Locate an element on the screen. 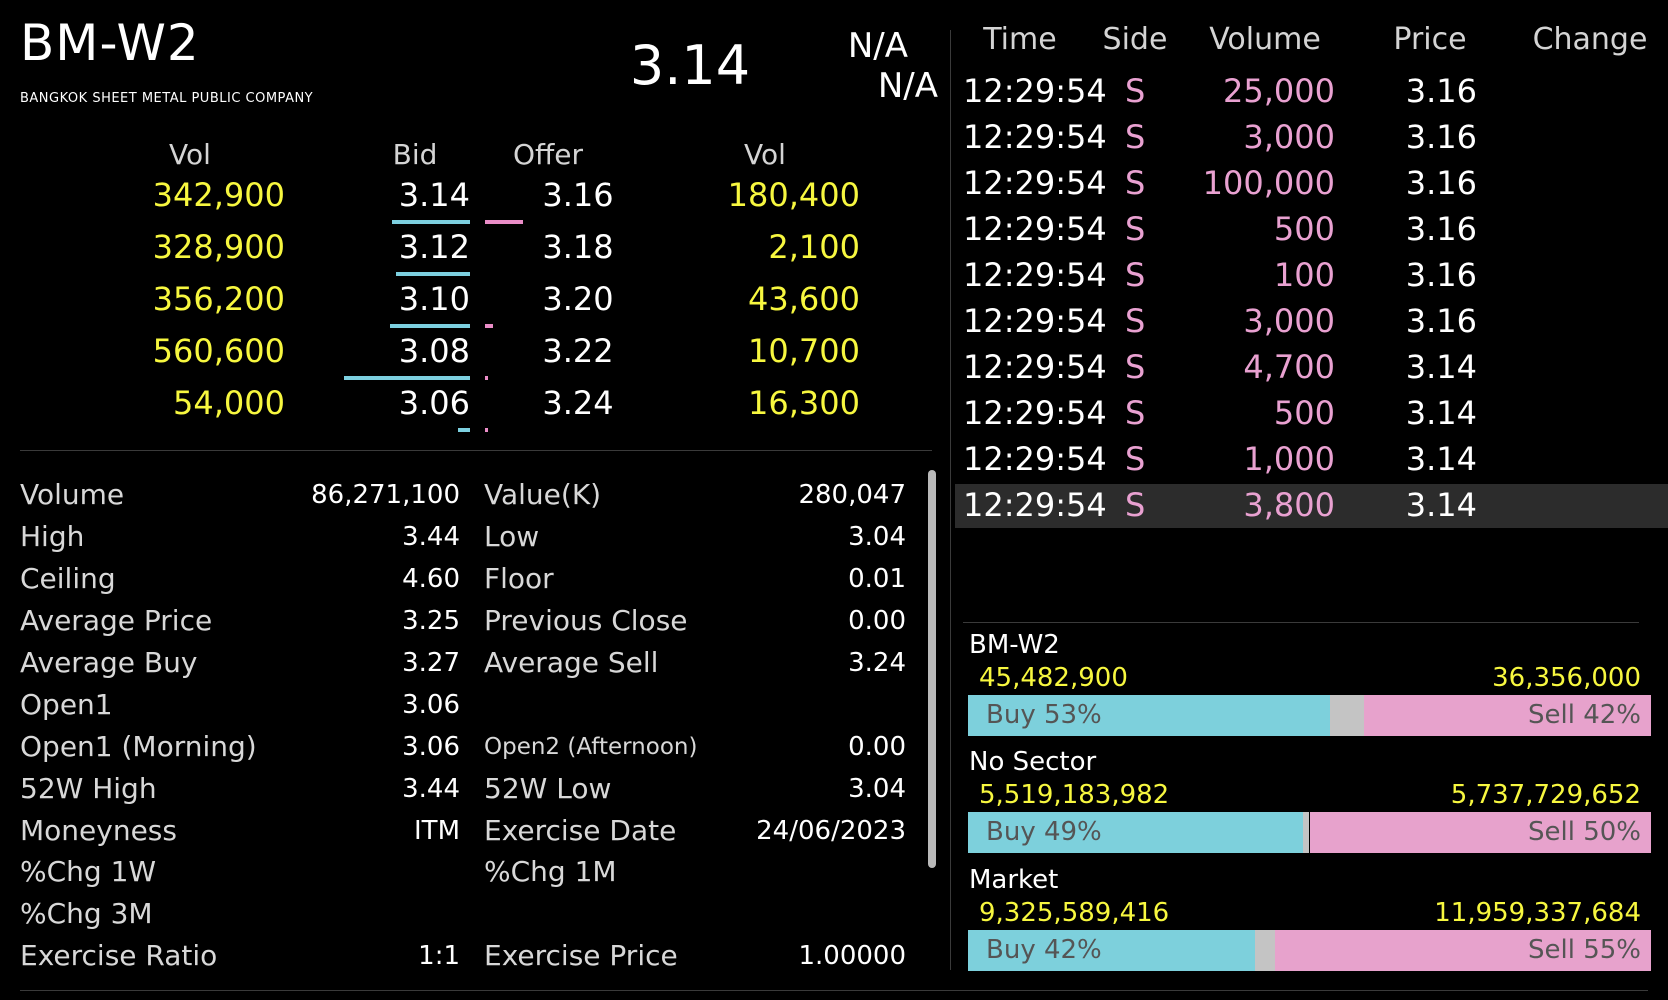 The width and height of the screenshot is (1668, 1000). stat-label: High is located at coordinates (52, 536).